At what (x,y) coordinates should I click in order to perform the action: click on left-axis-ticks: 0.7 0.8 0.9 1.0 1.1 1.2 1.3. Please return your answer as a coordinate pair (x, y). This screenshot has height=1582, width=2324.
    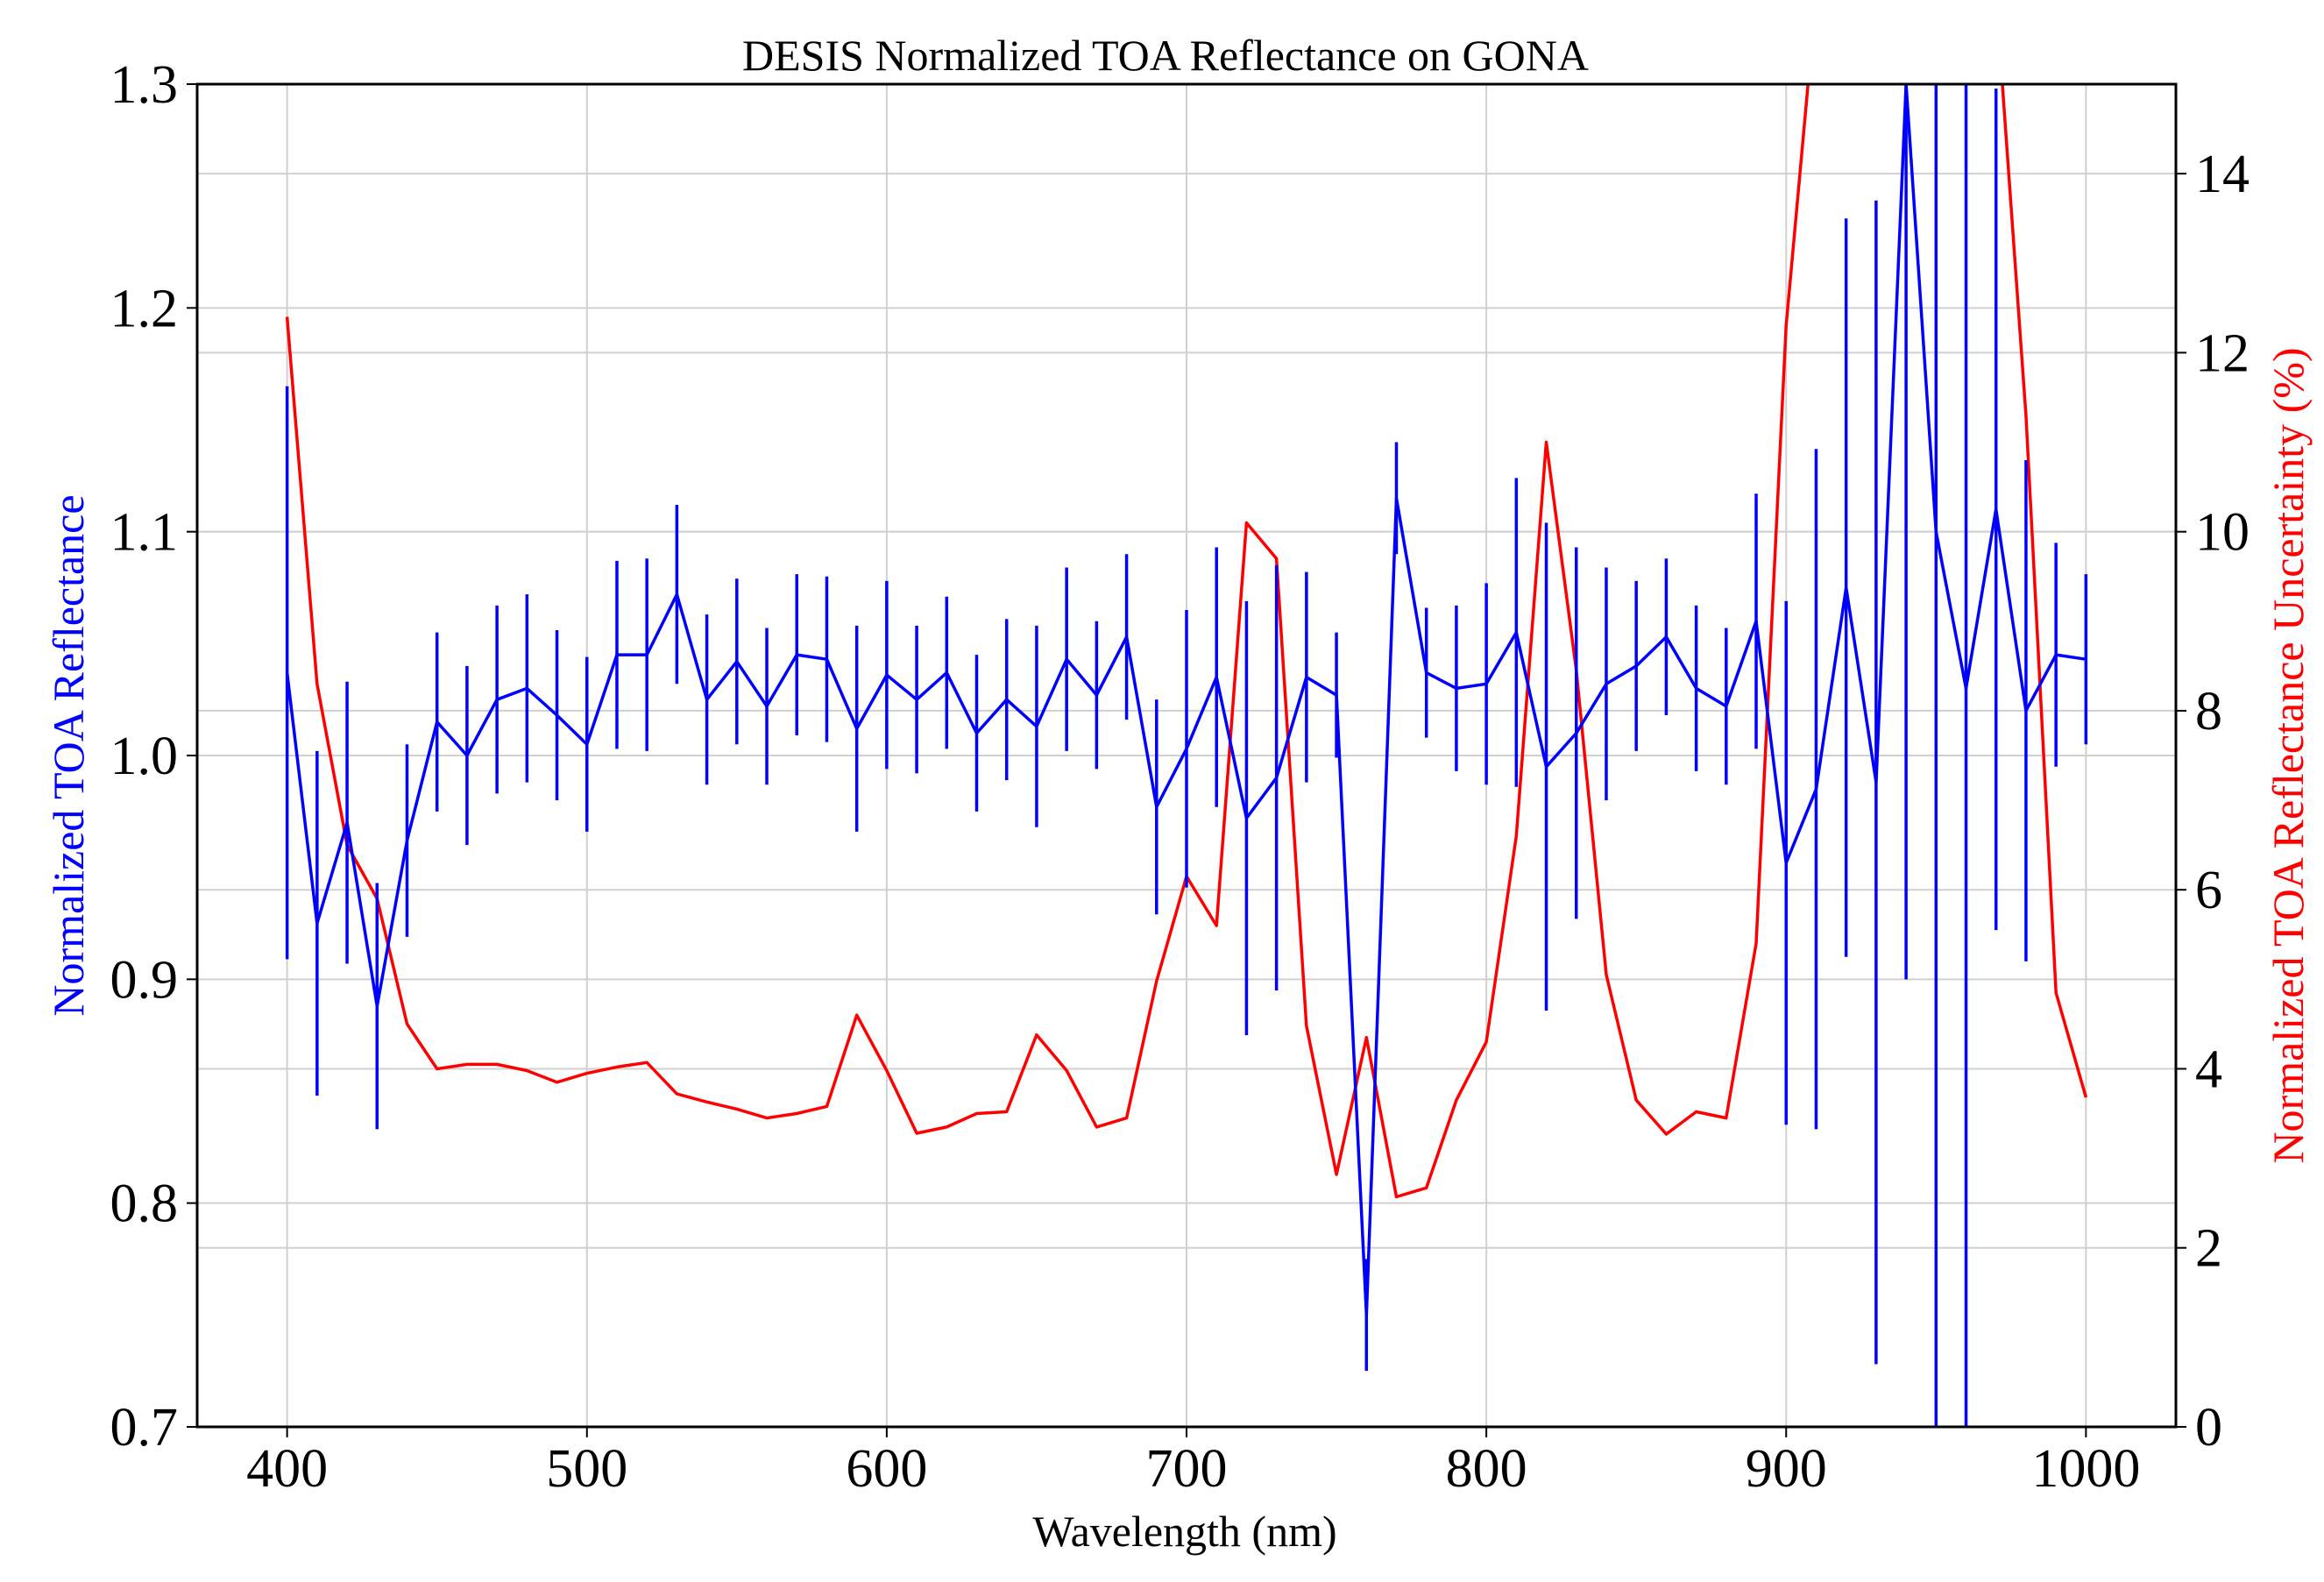
    Looking at the image, I should click on (153, 756).